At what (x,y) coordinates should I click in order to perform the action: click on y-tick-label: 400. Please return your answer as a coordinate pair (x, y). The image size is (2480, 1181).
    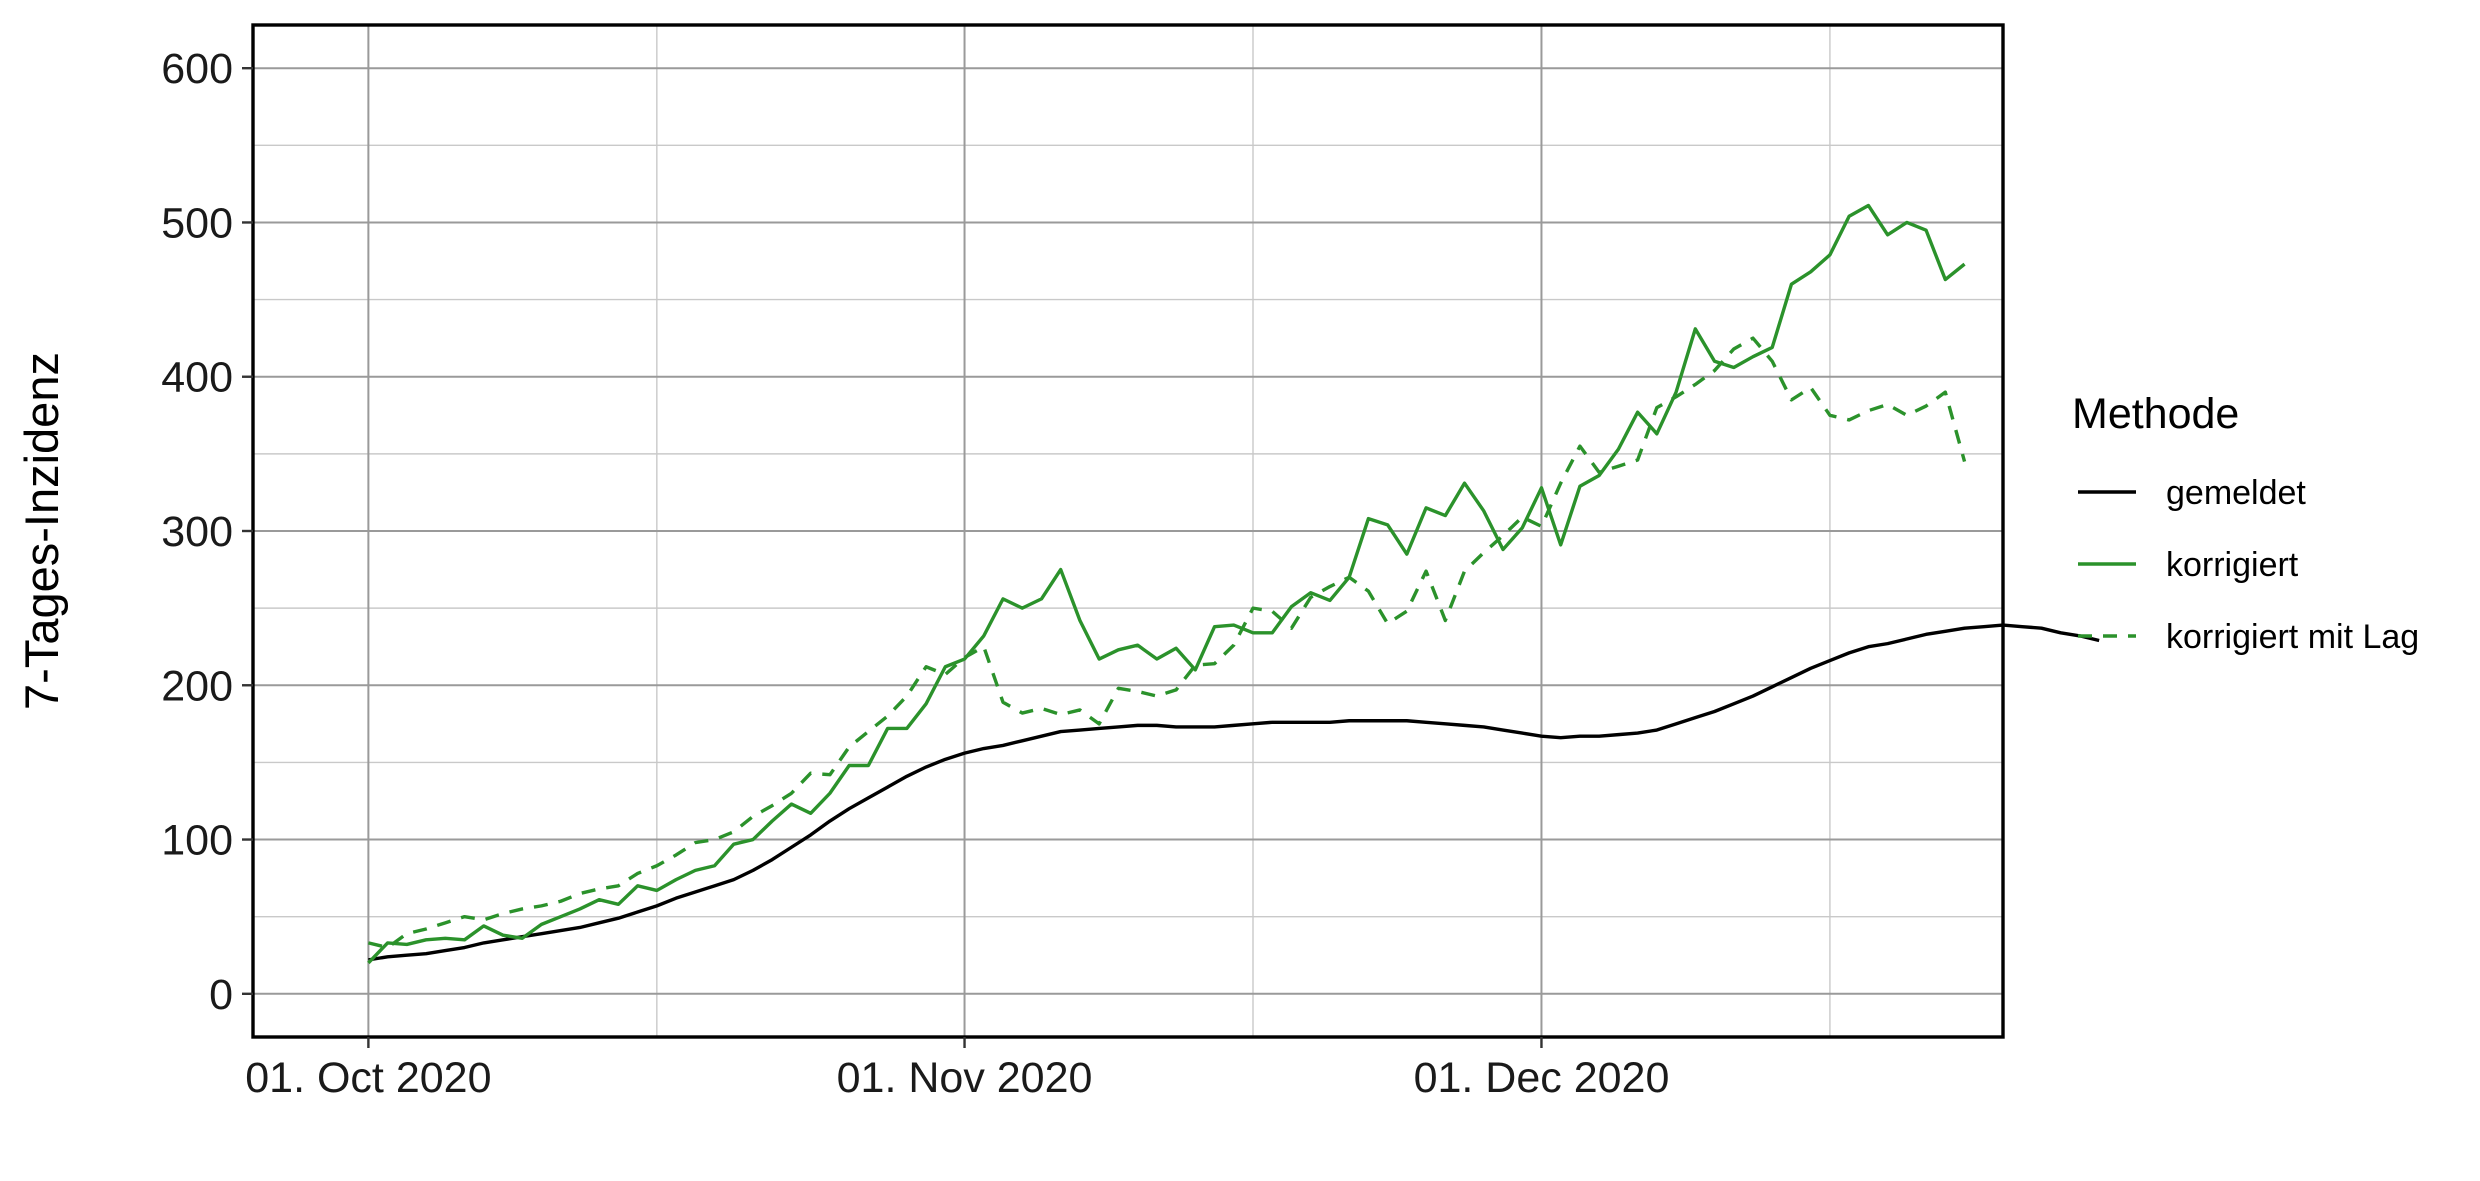
    Looking at the image, I should click on (197, 378).